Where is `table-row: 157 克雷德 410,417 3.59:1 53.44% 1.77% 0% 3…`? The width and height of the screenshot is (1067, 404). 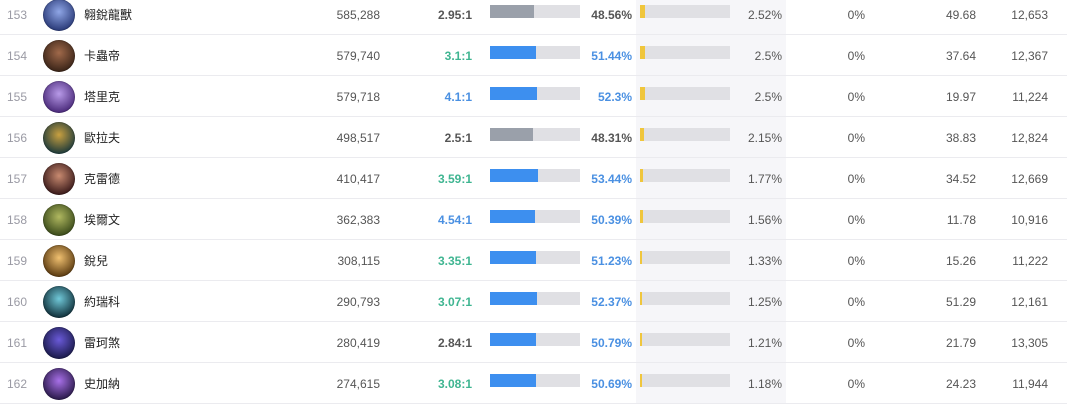 table-row: 157 克雷德 410,417 3.59:1 53.44% 1.77% 0% 3… is located at coordinates (533, 179).